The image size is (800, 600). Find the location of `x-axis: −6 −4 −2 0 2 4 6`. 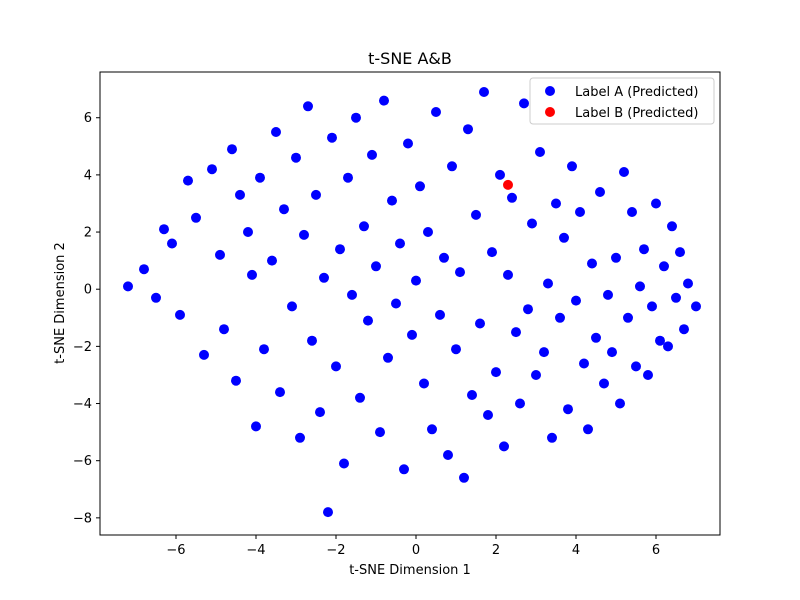

x-axis: −6 −4 −2 0 2 4 6 is located at coordinates (413, 546).